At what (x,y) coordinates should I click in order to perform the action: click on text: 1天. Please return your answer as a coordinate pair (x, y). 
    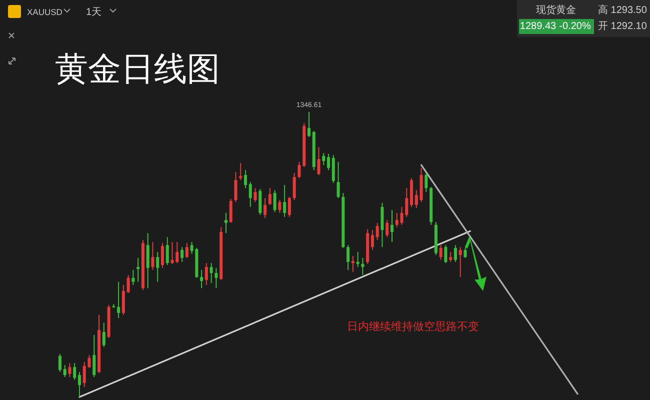
    Looking at the image, I should click on (94, 12).